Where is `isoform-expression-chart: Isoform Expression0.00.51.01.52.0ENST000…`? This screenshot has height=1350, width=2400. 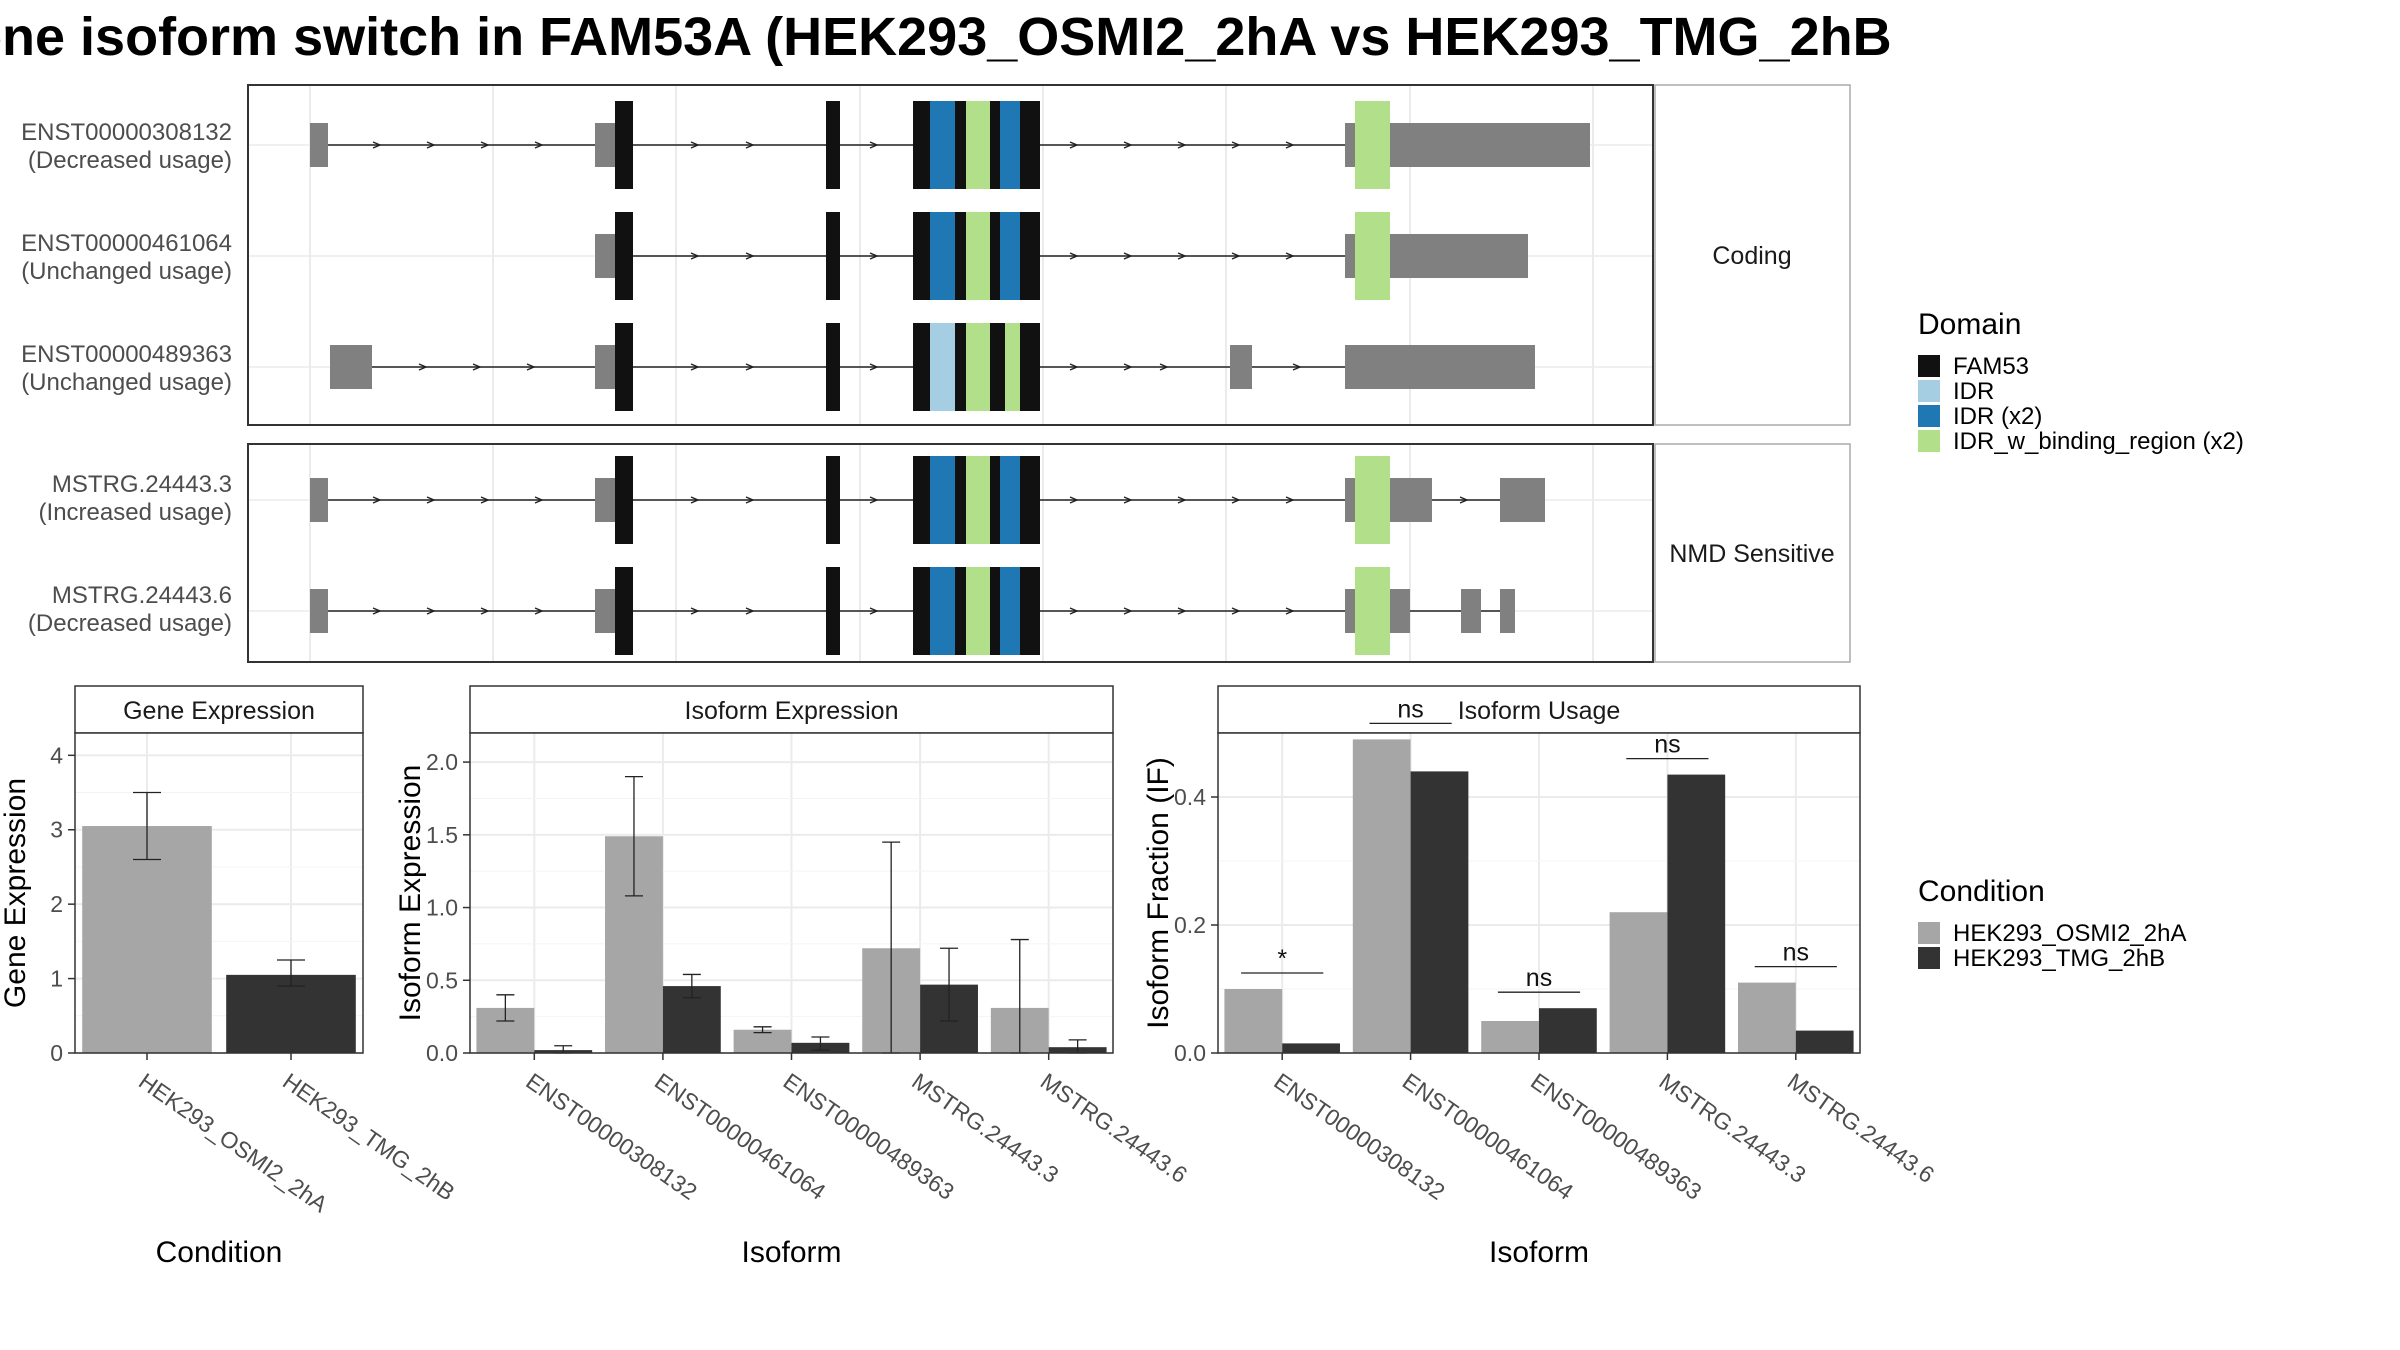
isoform-expression-chart: Isoform Expression0.00.51.01.52.0ENST000… is located at coordinates (793, 977).